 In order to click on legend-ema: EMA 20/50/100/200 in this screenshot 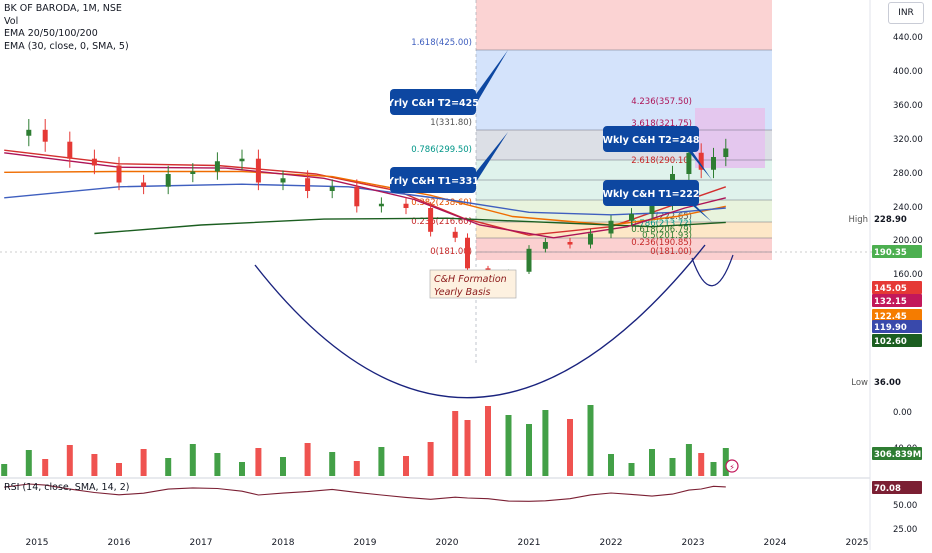, I will do `click(51, 33)`.